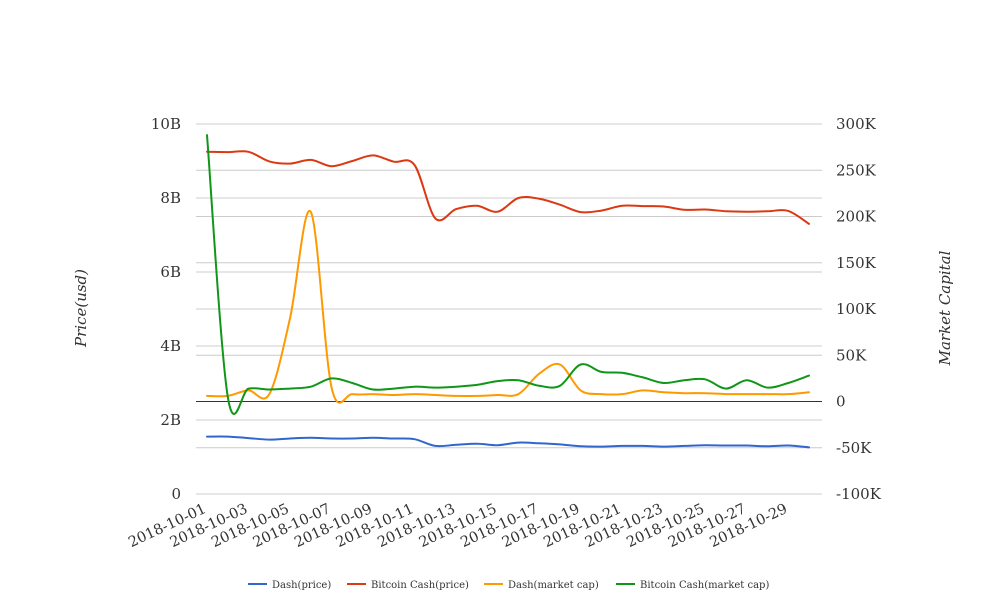 This screenshot has height=616, width=1008. Describe the element at coordinates (854, 448) in the screenshot. I see `right-tick-label: -50K` at that location.